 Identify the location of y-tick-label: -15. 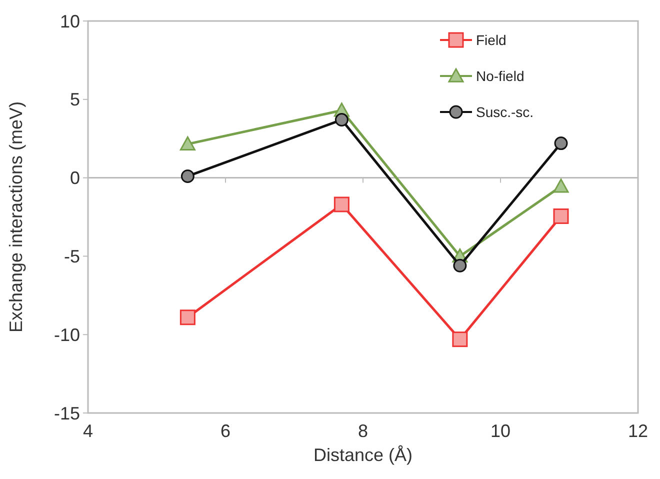
(67, 413).